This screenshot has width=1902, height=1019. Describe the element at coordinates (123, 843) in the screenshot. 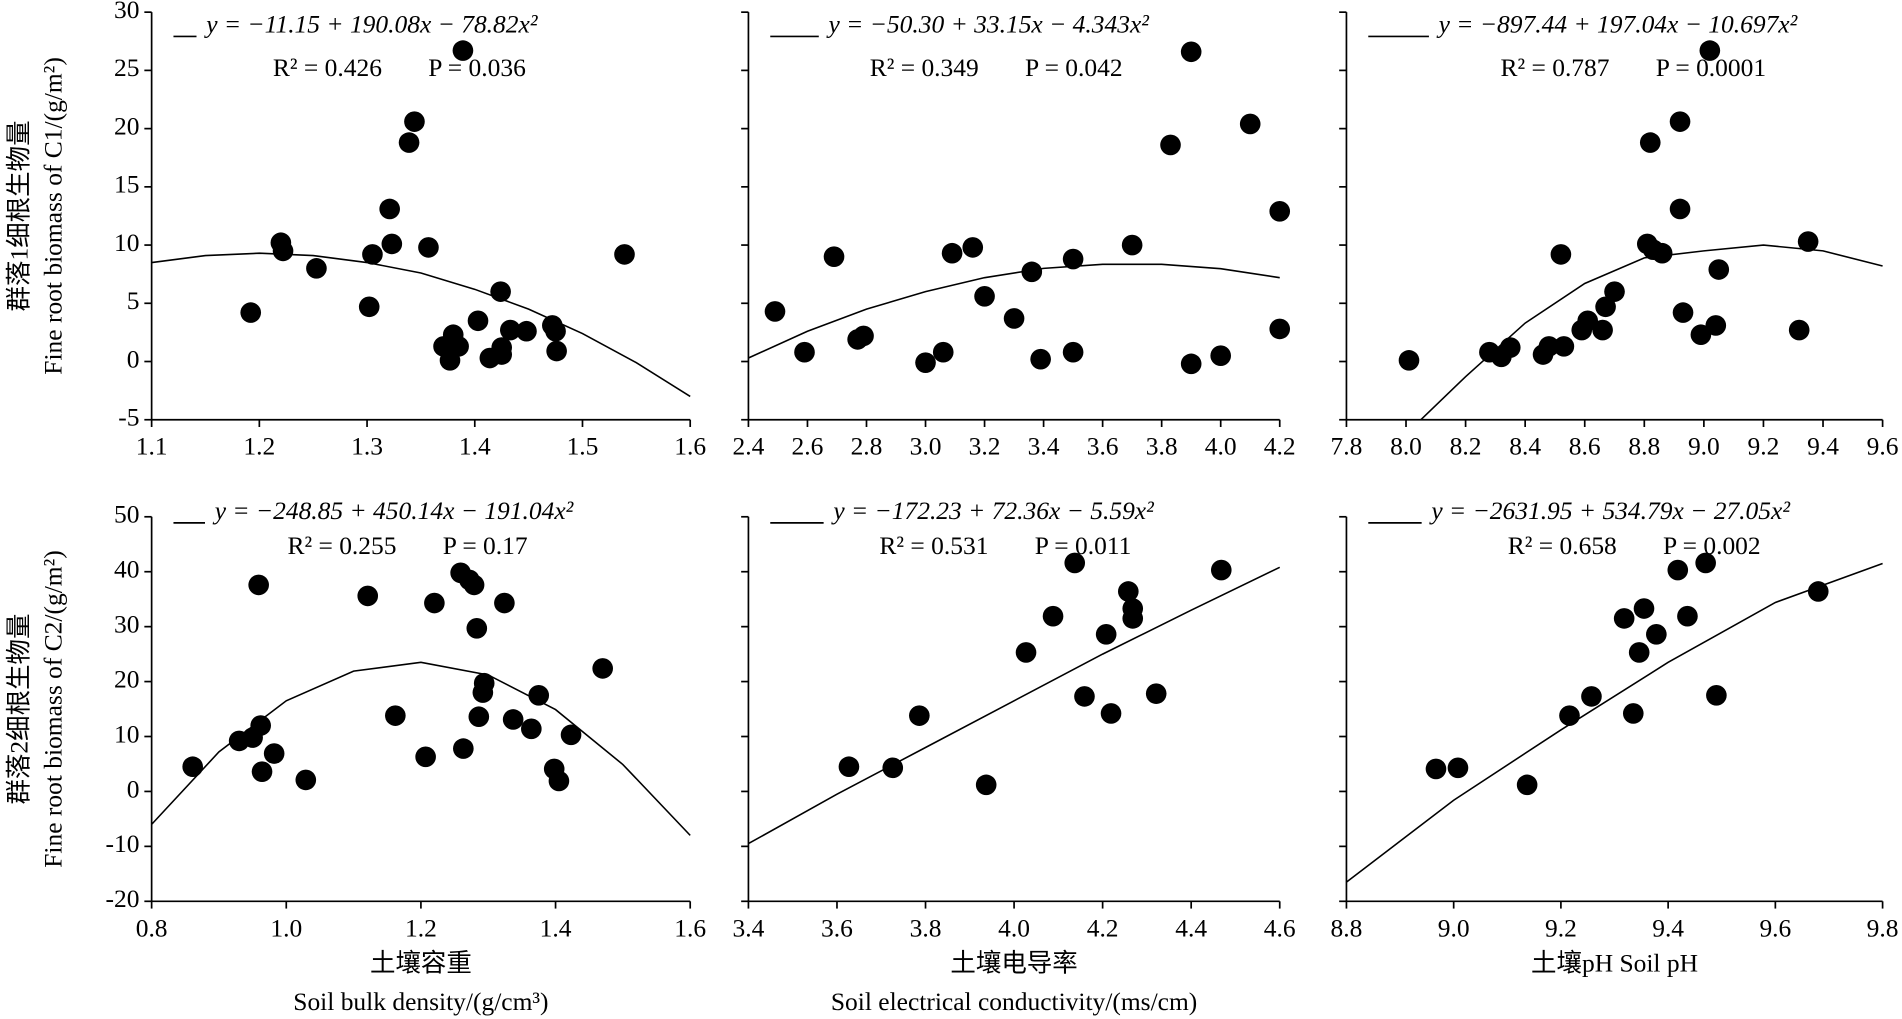

I see `y-tick-label: -10` at that location.